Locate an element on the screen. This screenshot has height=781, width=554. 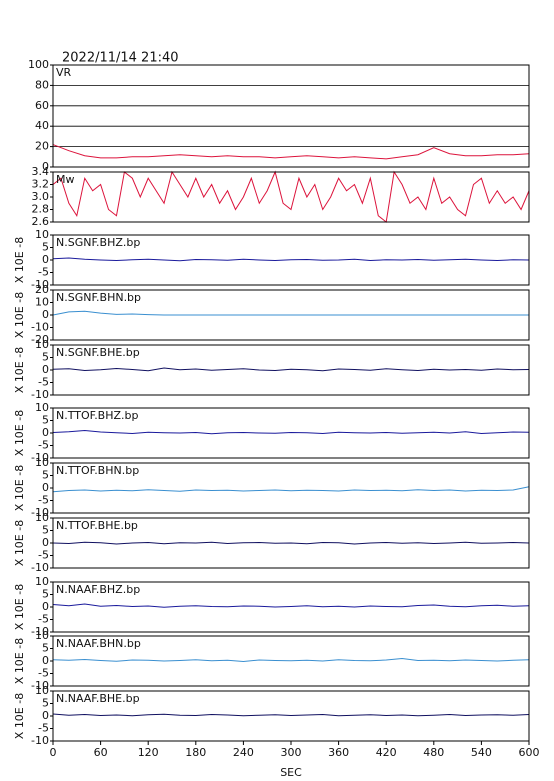
panel-label: N.SGNF.BHN.bp is located at coordinates (98, 297).